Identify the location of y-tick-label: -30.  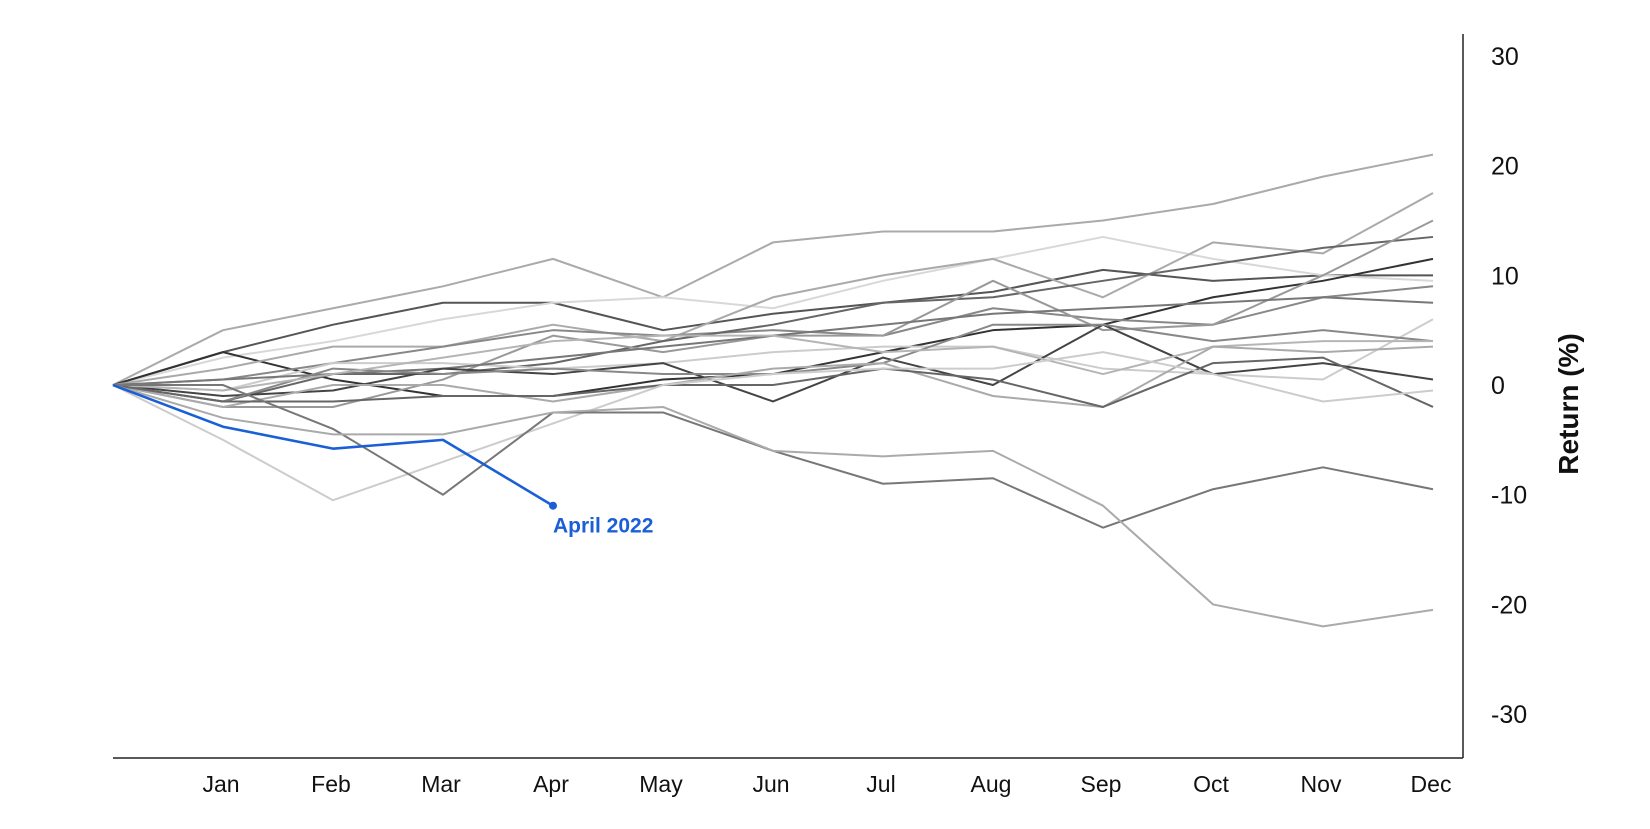
(1509, 715).